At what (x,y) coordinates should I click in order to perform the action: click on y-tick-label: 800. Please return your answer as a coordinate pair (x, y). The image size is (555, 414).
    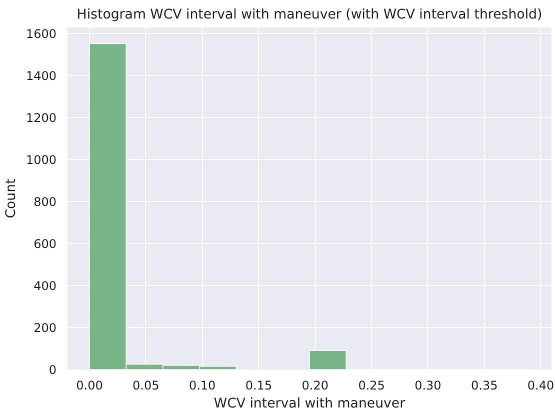
    Looking at the image, I should click on (45, 201).